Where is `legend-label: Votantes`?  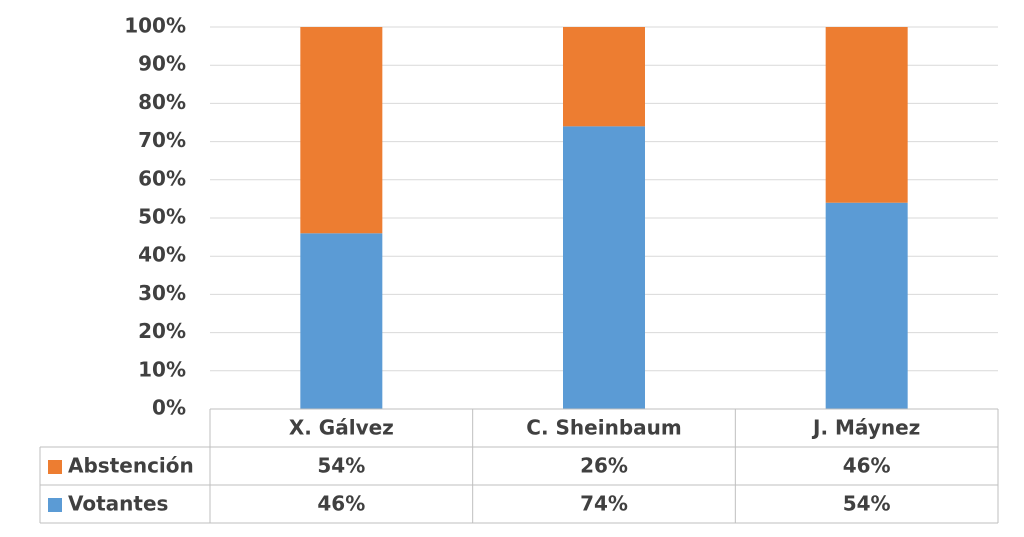
legend-label: Votantes is located at coordinates (118, 504).